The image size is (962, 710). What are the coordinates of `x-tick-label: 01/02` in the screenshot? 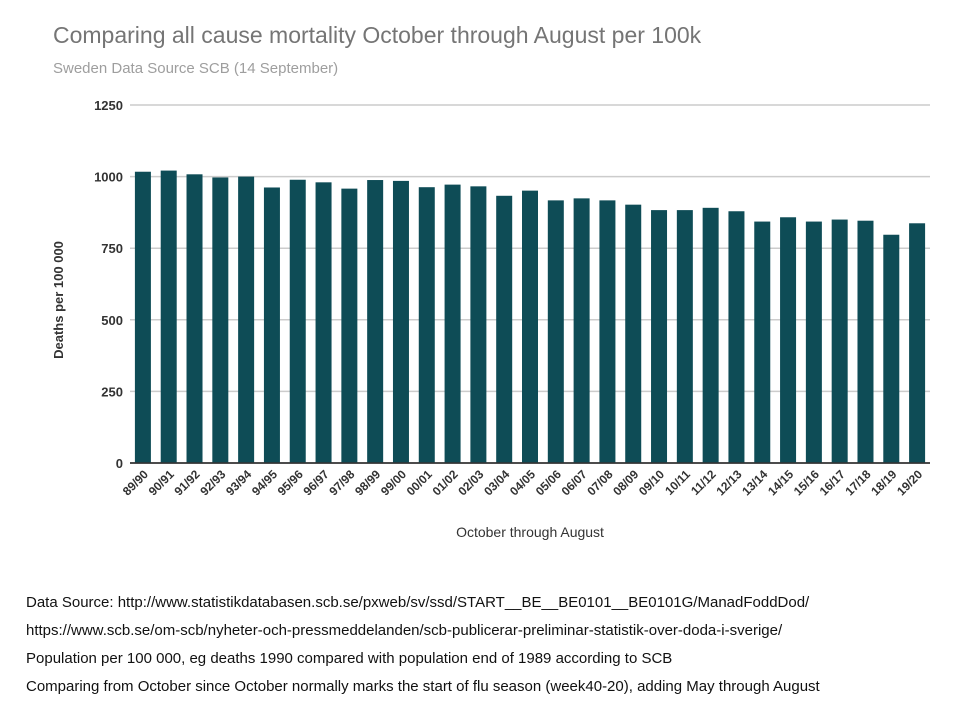 It's located at (445, 482).